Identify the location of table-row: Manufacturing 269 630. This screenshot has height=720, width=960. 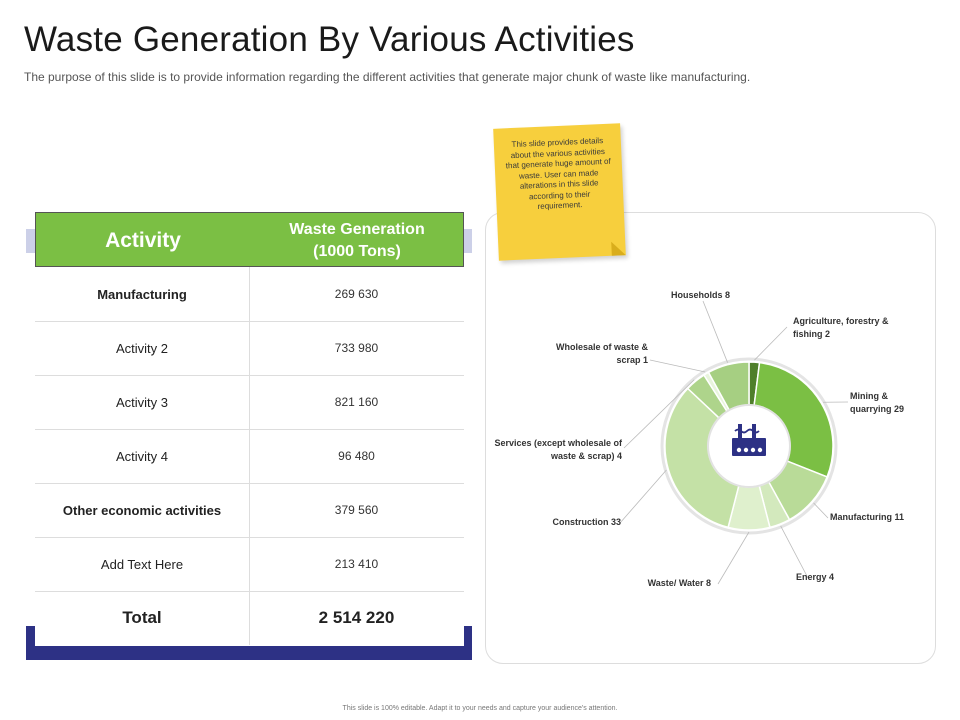
(249, 294).